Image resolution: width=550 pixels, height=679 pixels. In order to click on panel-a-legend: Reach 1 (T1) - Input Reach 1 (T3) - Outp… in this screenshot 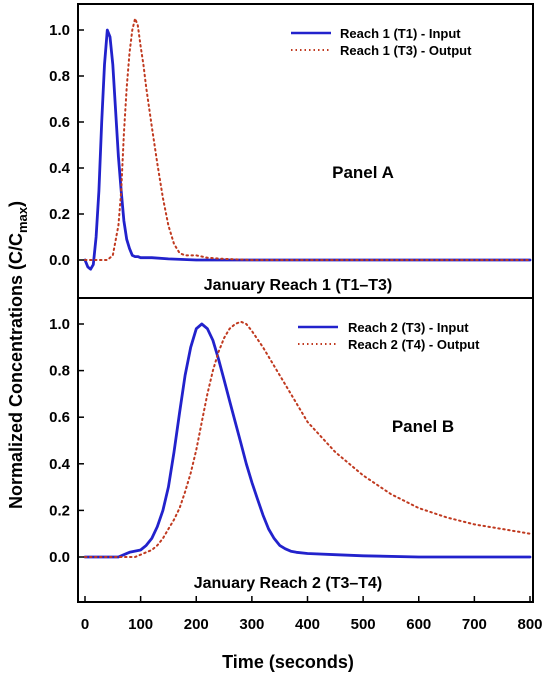, I will do `click(381, 42)`.